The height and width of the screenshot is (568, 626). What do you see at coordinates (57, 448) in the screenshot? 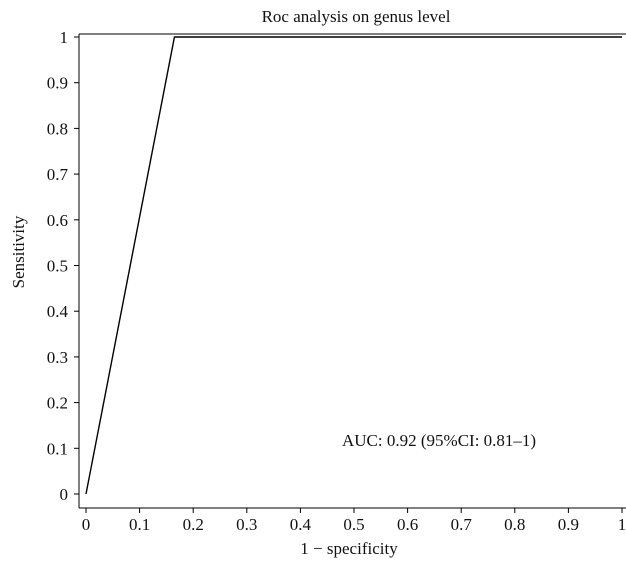
I see `y-tick-label: 0.1` at bounding box center [57, 448].